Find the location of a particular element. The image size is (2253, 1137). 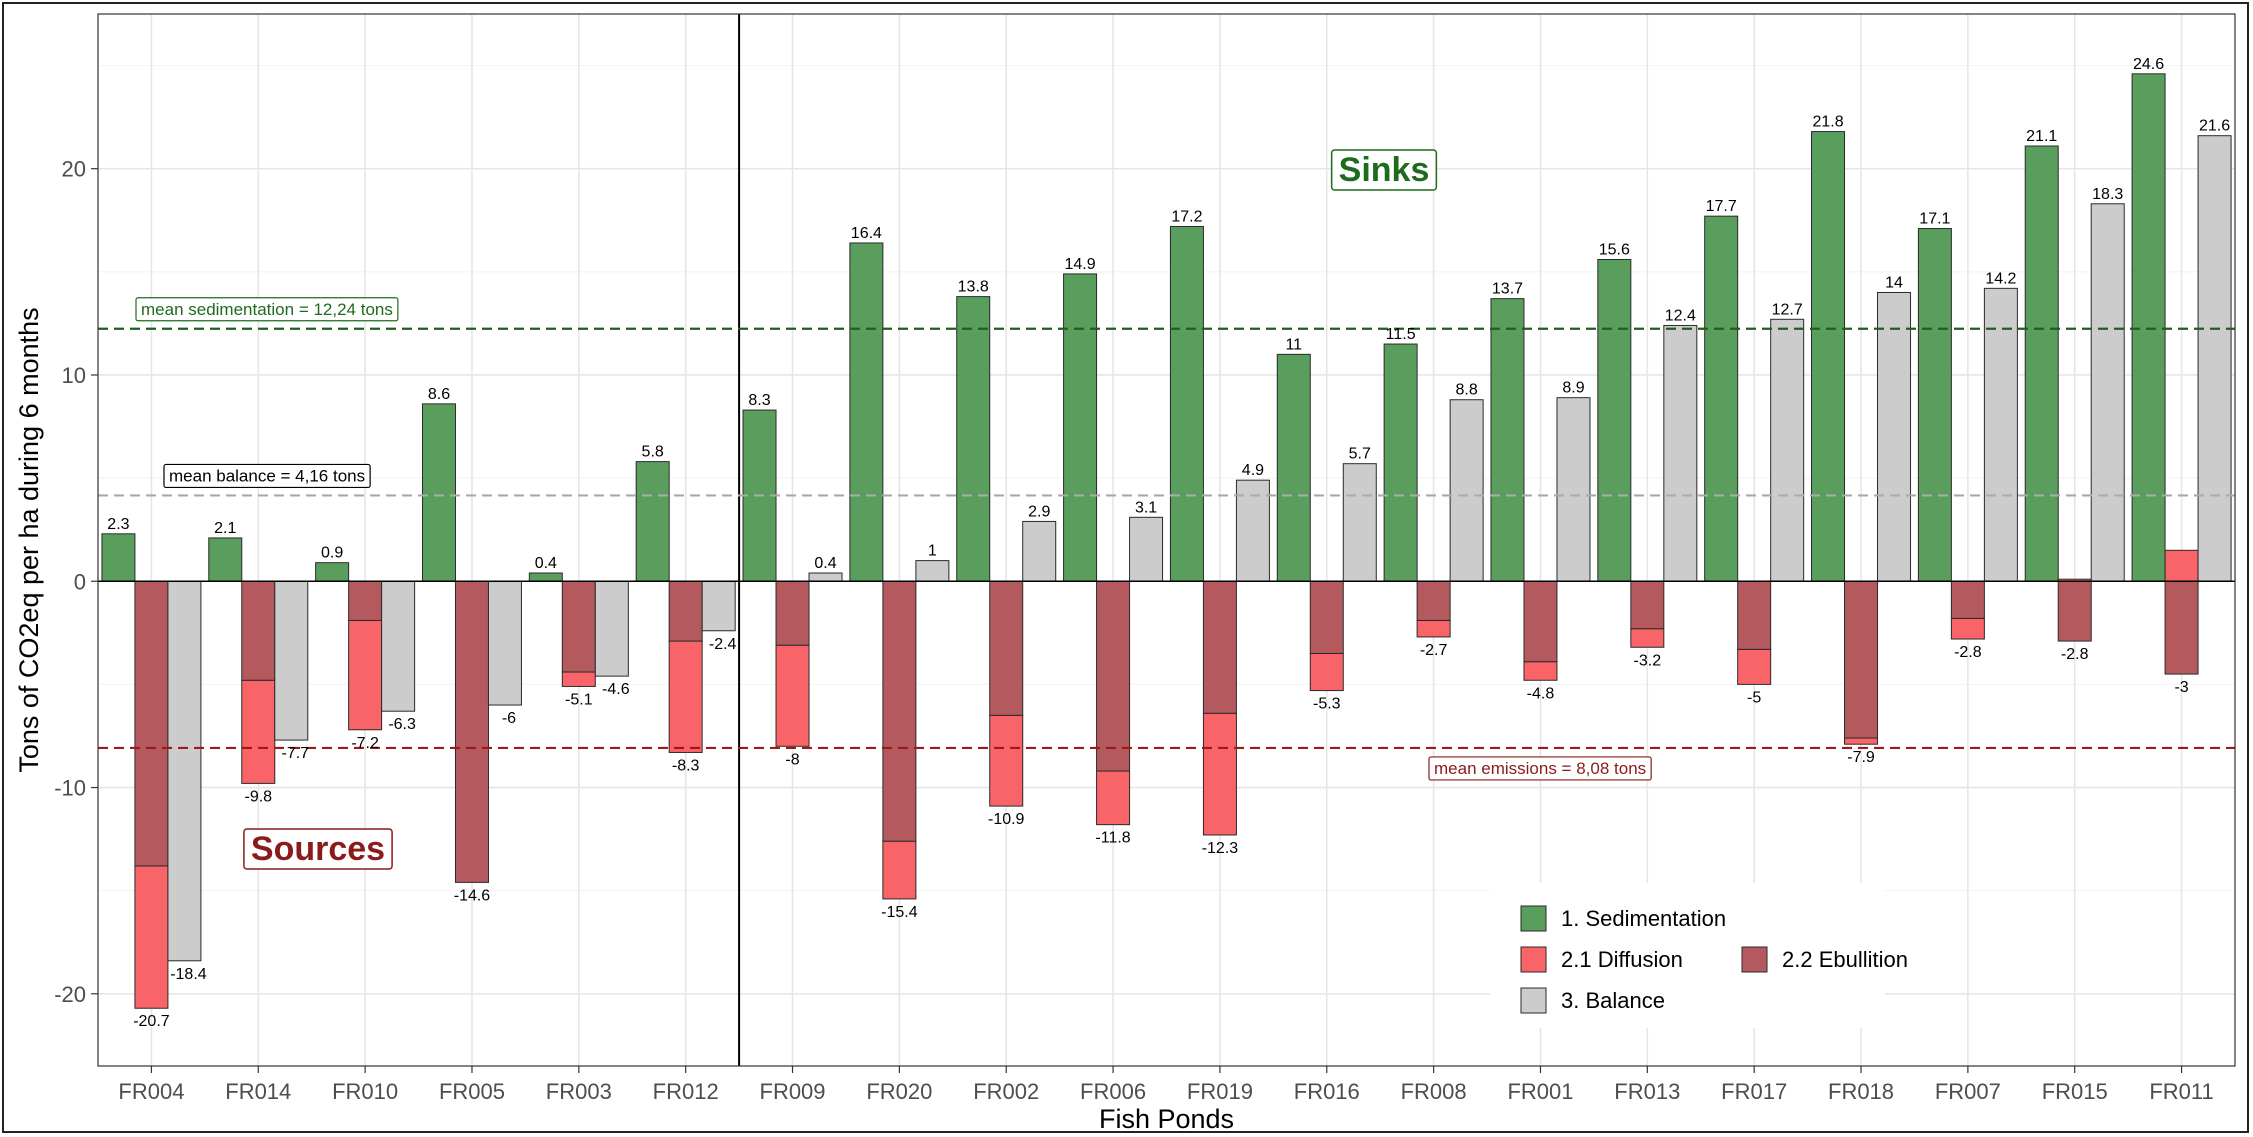

emissions-value-label: -3 is located at coordinates (2181, 687).